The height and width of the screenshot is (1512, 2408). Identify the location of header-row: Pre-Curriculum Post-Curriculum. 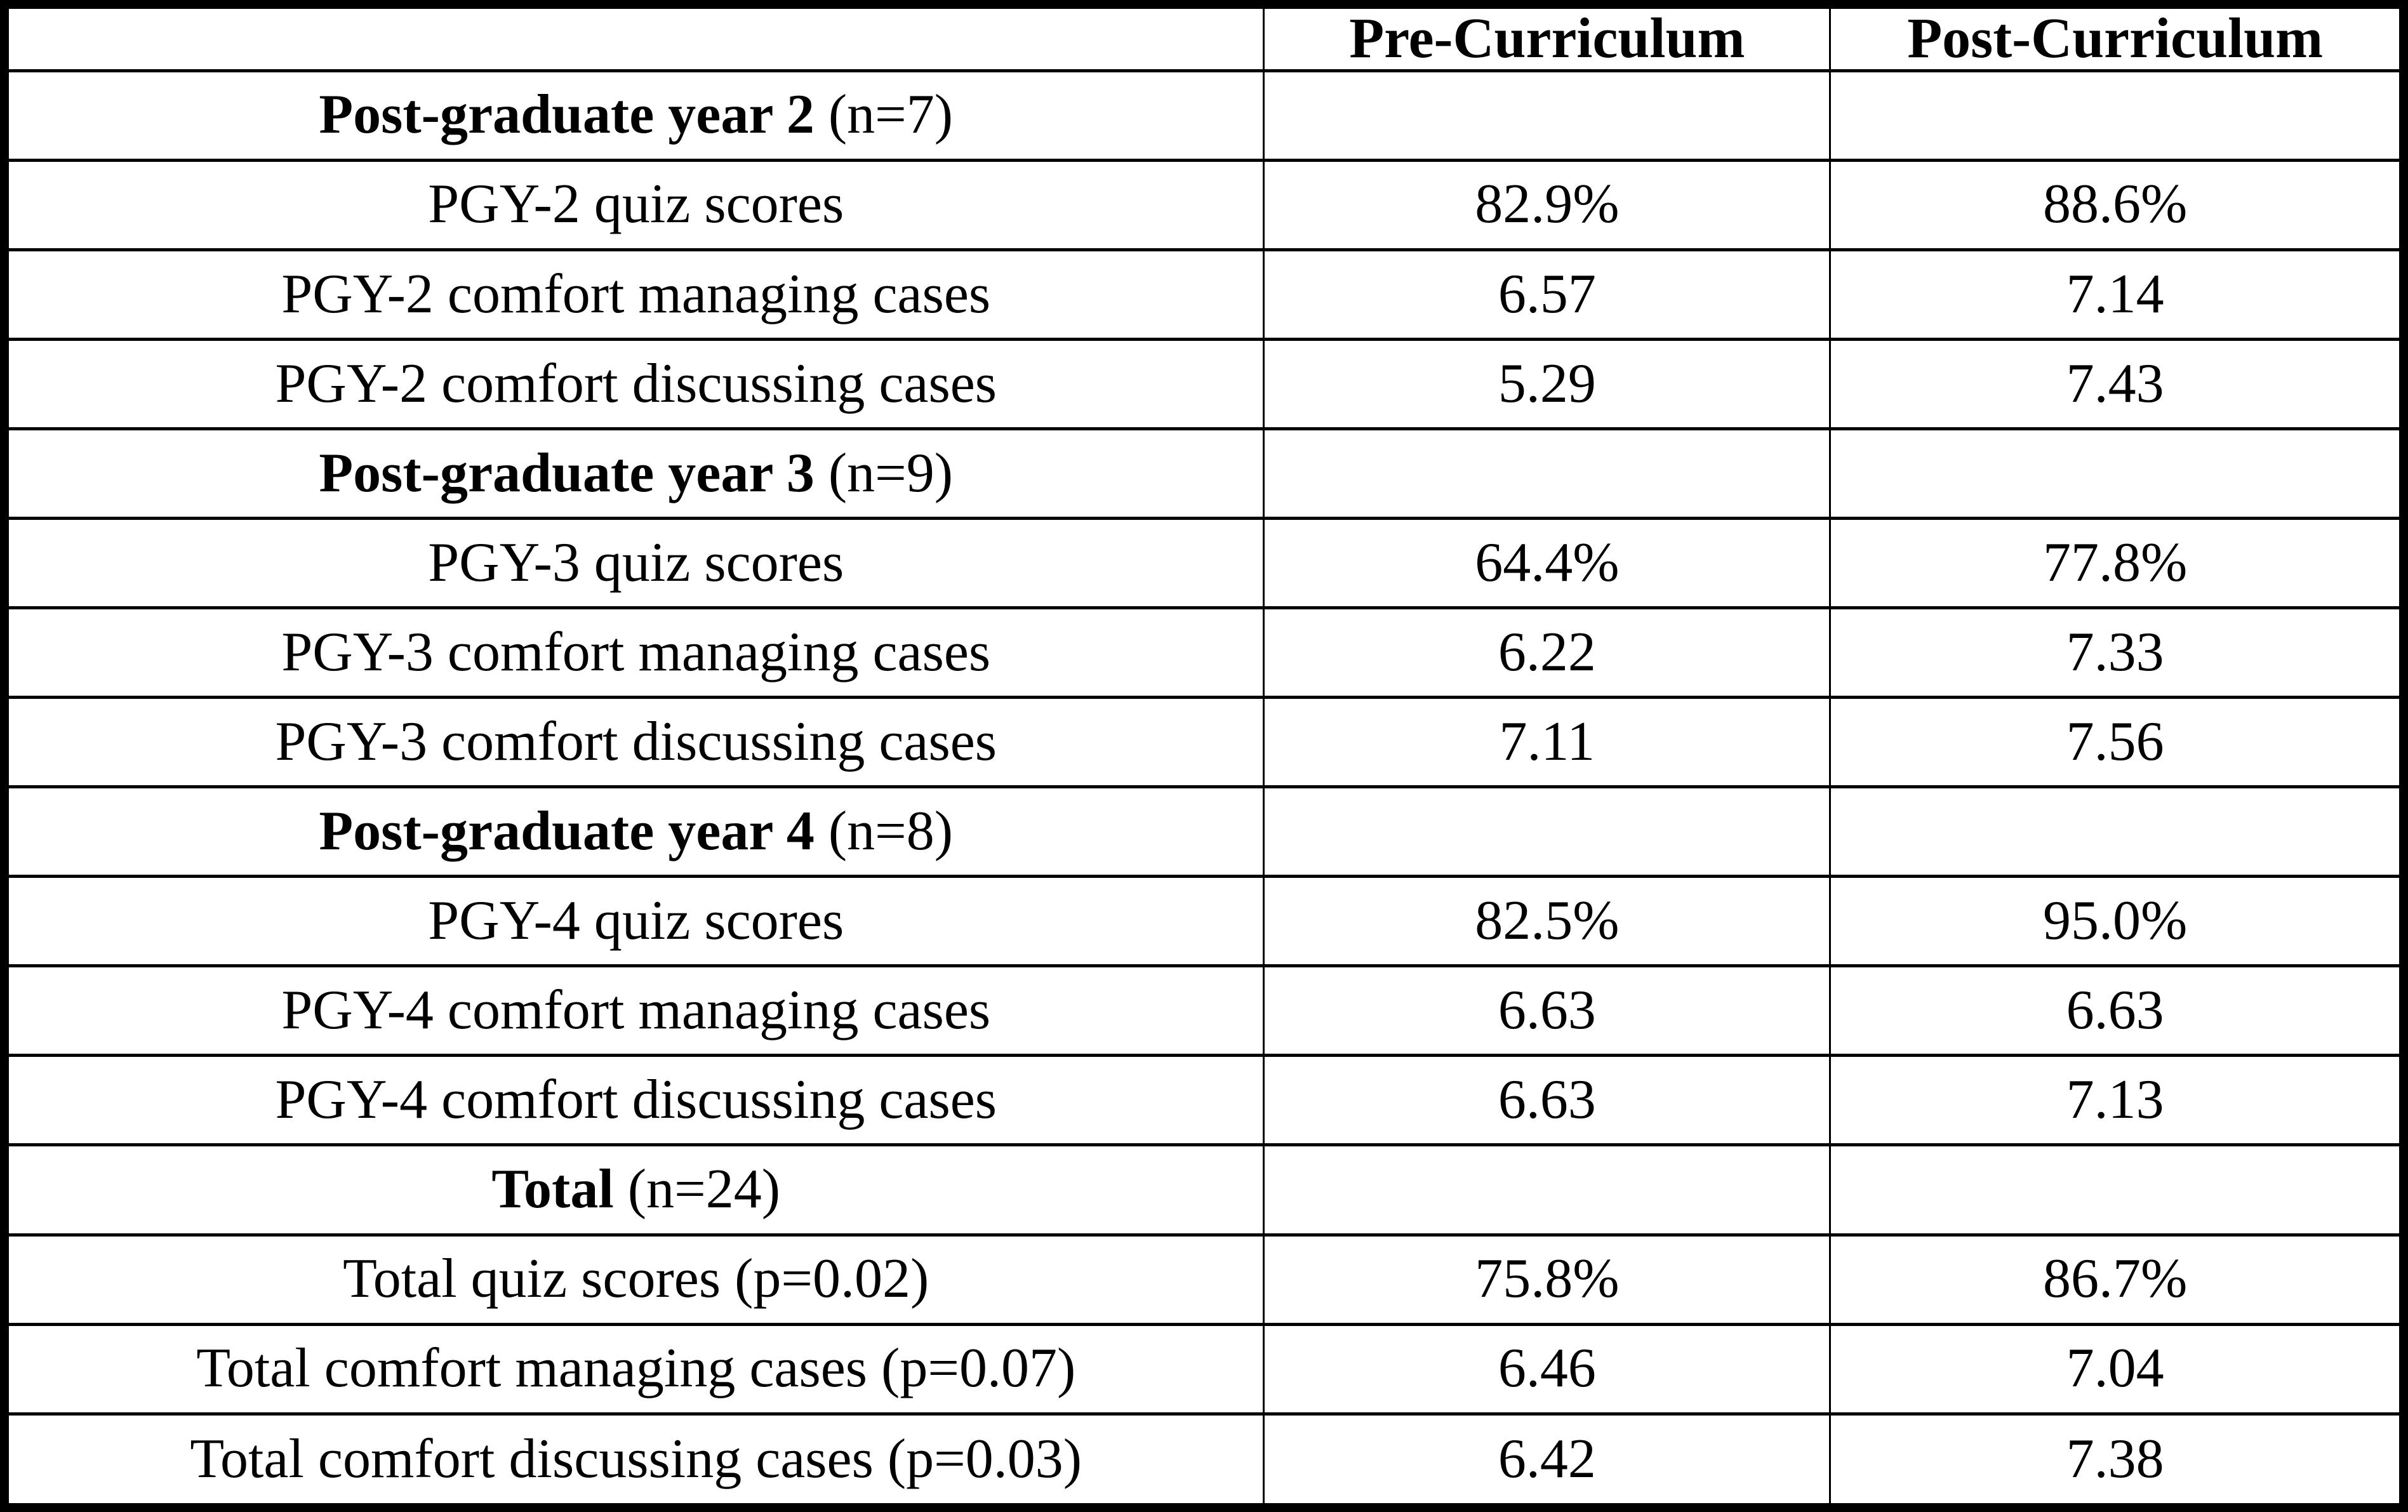
(1204, 37).